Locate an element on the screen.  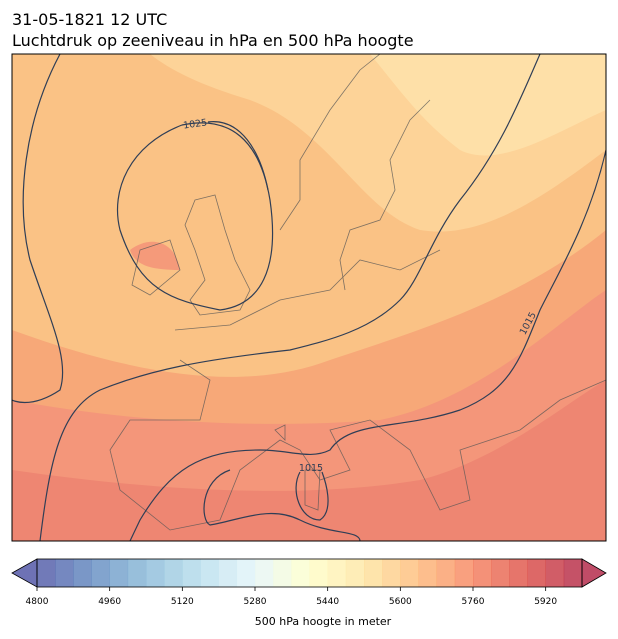
colorbar-tick-label: 5760 is located at coordinates (473, 602).